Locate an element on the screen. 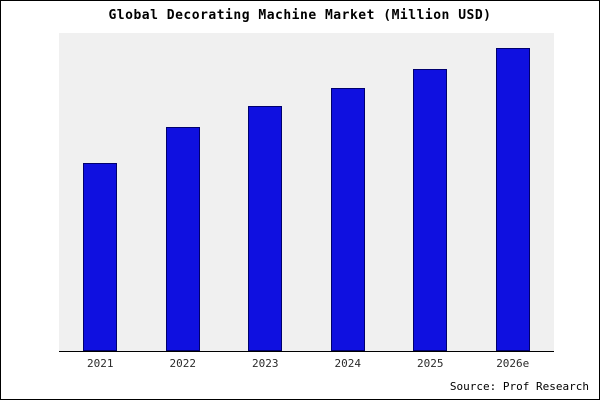 This screenshot has width=600, height=400. bar-slot-2022 is located at coordinates (183, 192).